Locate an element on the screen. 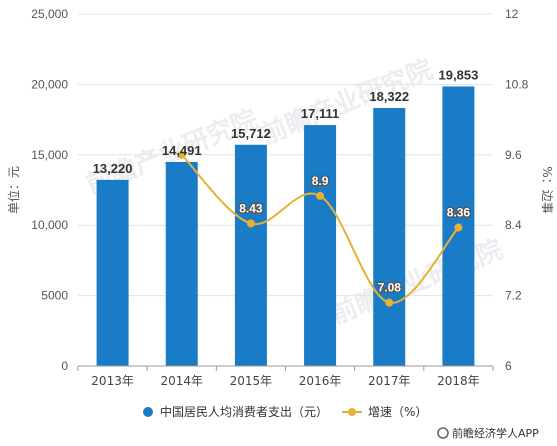  y2-tick-label: 9.6 is located at coordinates (513, 155).